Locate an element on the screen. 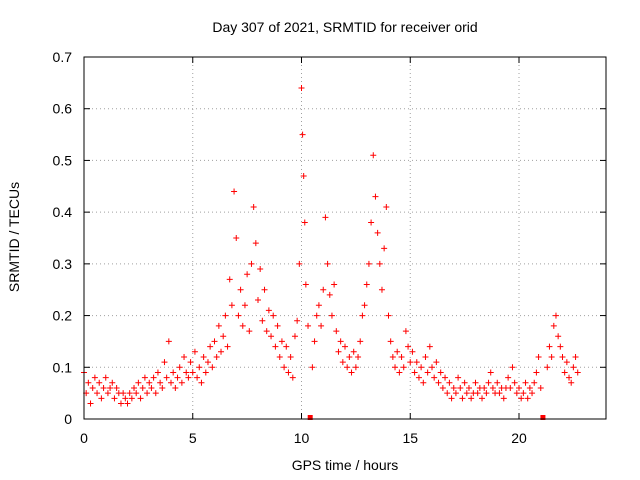  x-tick-label: 0 is located at coordinates (84, 438).